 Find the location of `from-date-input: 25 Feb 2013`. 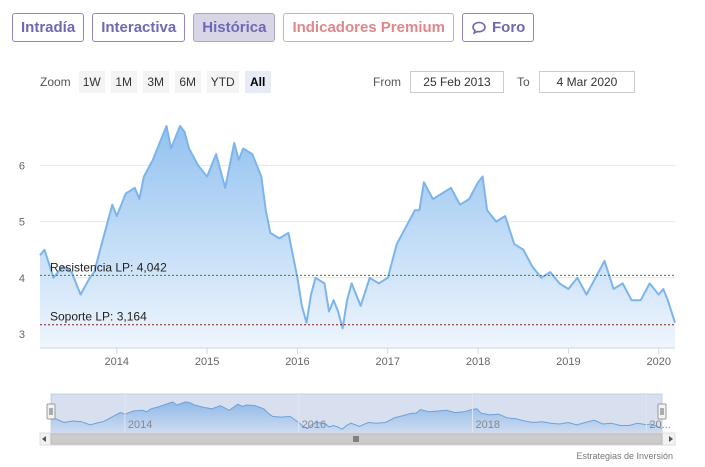

from-date-input: 25 Feb 2013 is located at coordinates (457, 82).